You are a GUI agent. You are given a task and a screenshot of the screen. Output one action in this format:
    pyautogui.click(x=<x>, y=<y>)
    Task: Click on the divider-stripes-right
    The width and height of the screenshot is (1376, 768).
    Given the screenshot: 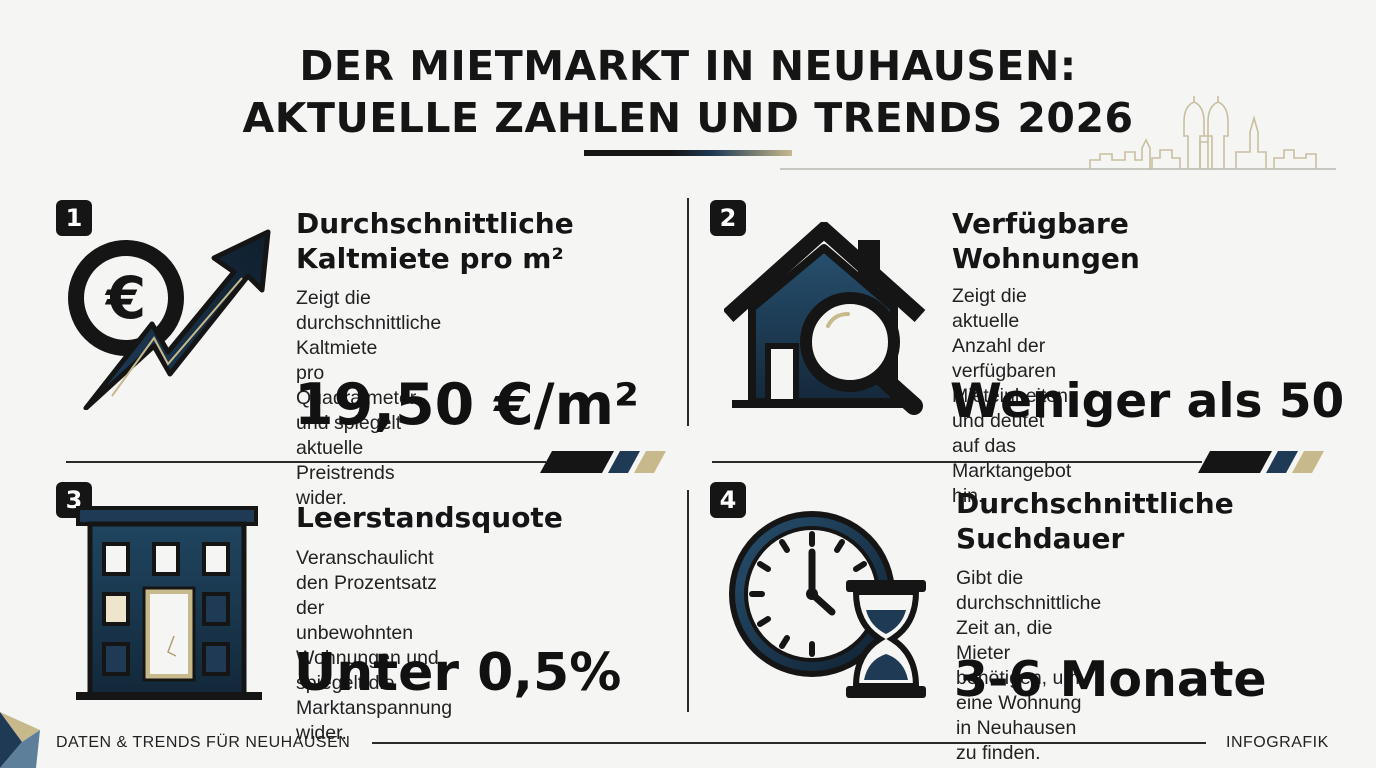 What is the action you would take?
    pyautogui.click(x=1261, y=462)
    